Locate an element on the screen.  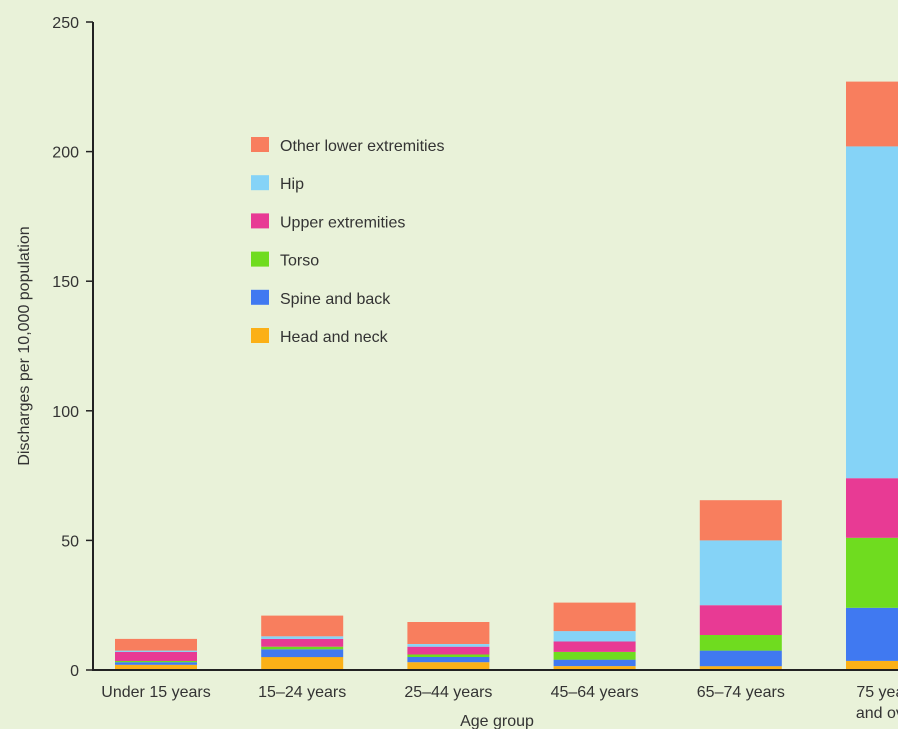
y-tick-label: 100 is located at coordinates (65, 412).